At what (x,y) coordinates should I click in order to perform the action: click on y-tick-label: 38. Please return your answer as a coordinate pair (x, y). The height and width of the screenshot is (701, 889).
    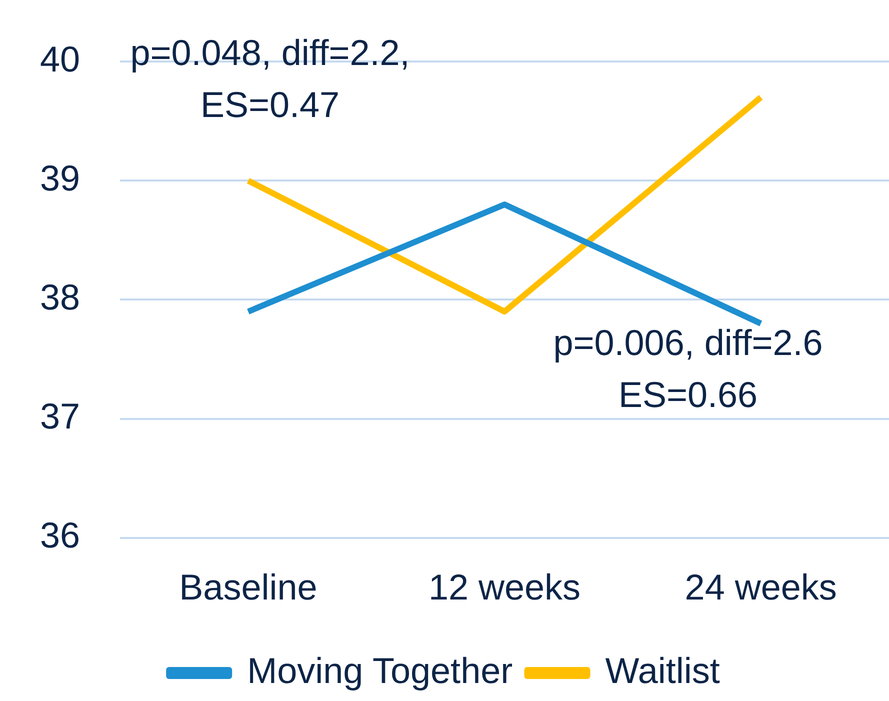
    Looking at the image, I should click on (60, 297).